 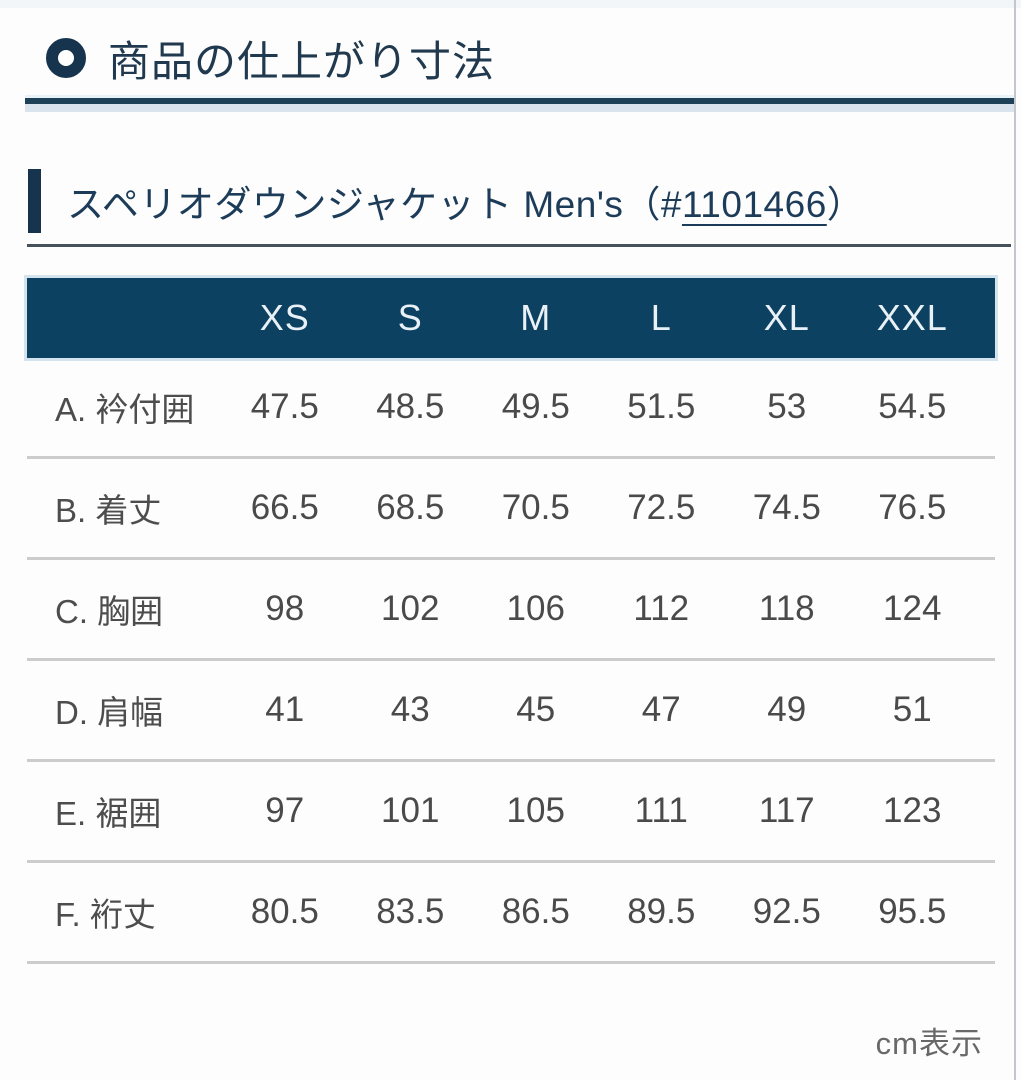 I want to click on product-title-underline, so click(x=519, y=245).